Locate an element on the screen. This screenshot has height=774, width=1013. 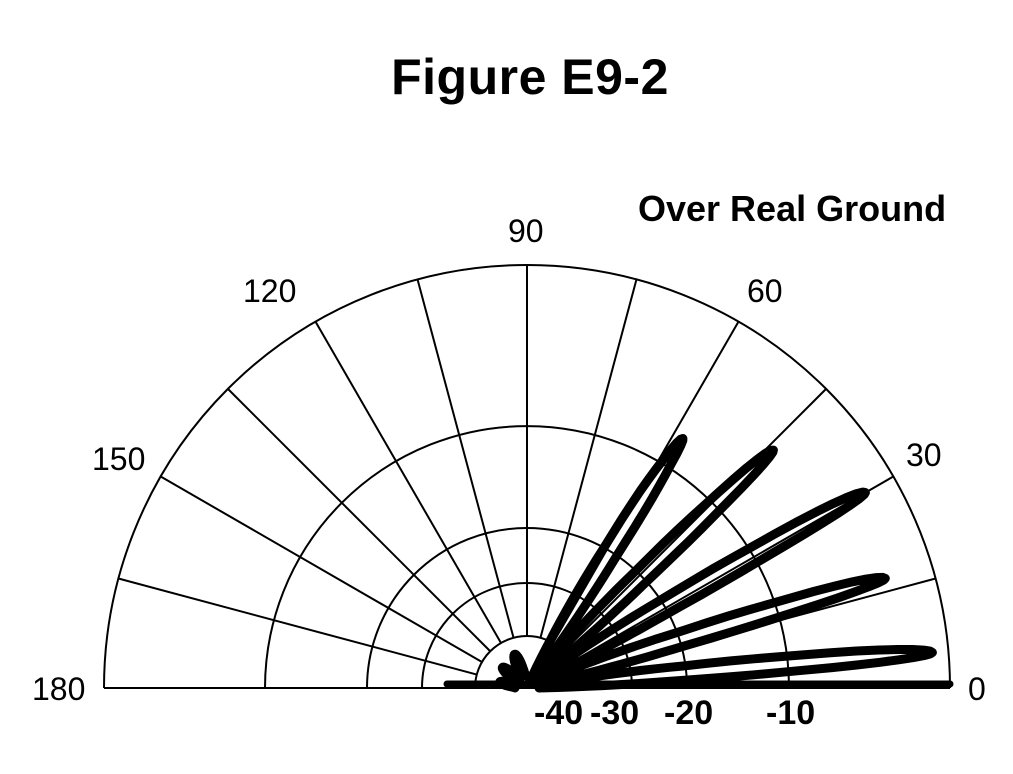
db-label-minus-10: -10 is located at coordinates (790, 713).